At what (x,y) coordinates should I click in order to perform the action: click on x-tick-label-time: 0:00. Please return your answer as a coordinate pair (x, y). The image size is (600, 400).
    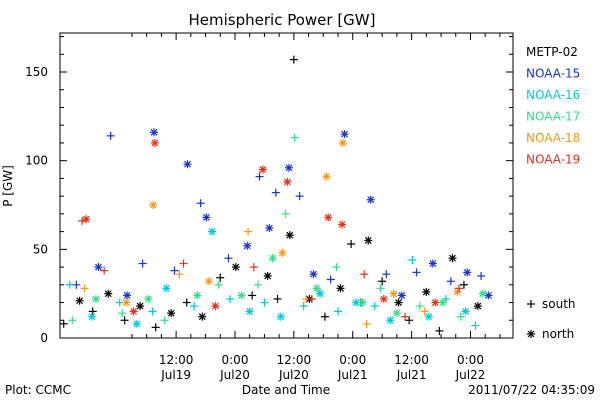
    Looking at the image, I should click on (470, 360).